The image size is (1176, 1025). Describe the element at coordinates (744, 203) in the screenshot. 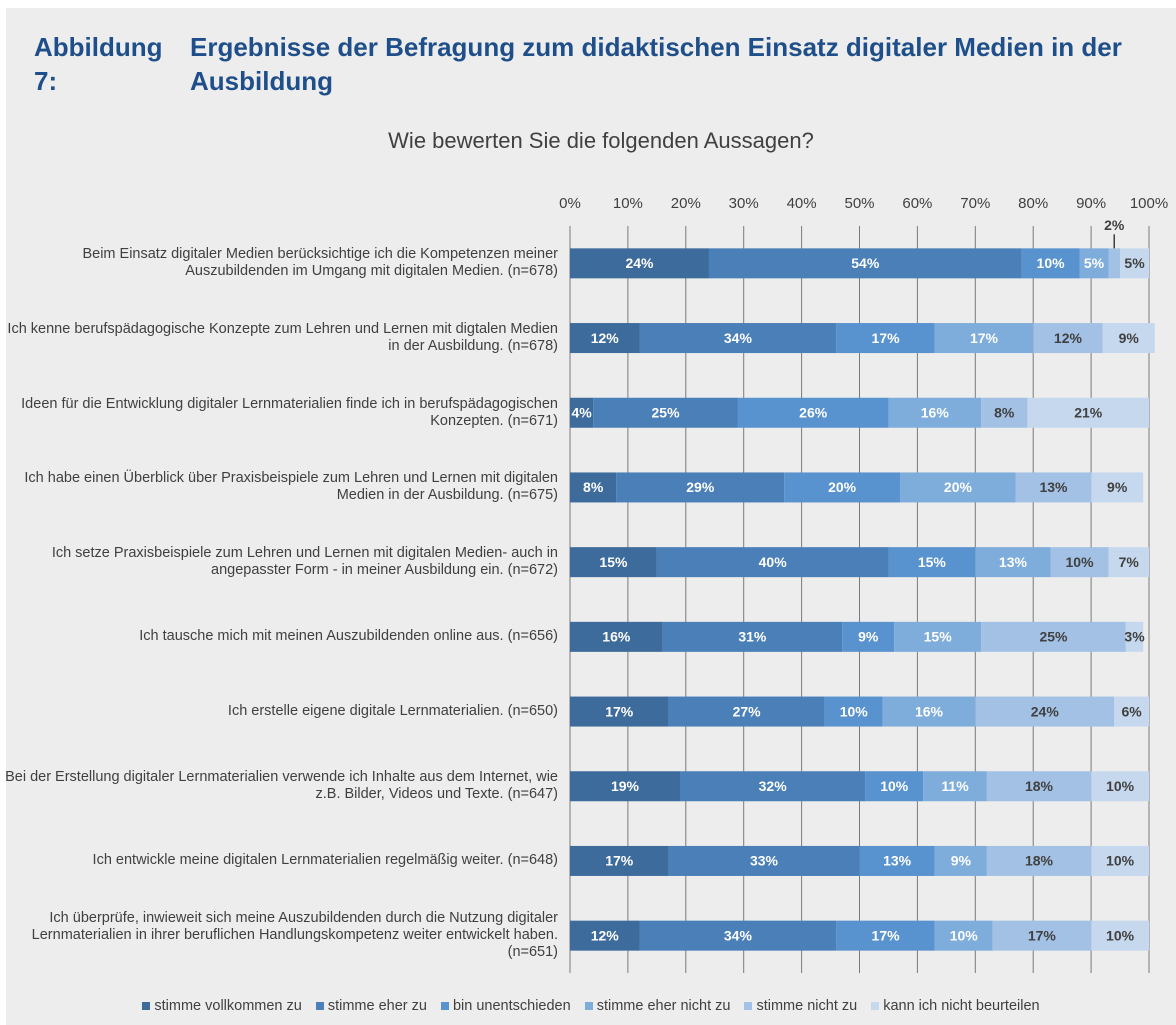

I see `x-tick-label: 30%` at that location.